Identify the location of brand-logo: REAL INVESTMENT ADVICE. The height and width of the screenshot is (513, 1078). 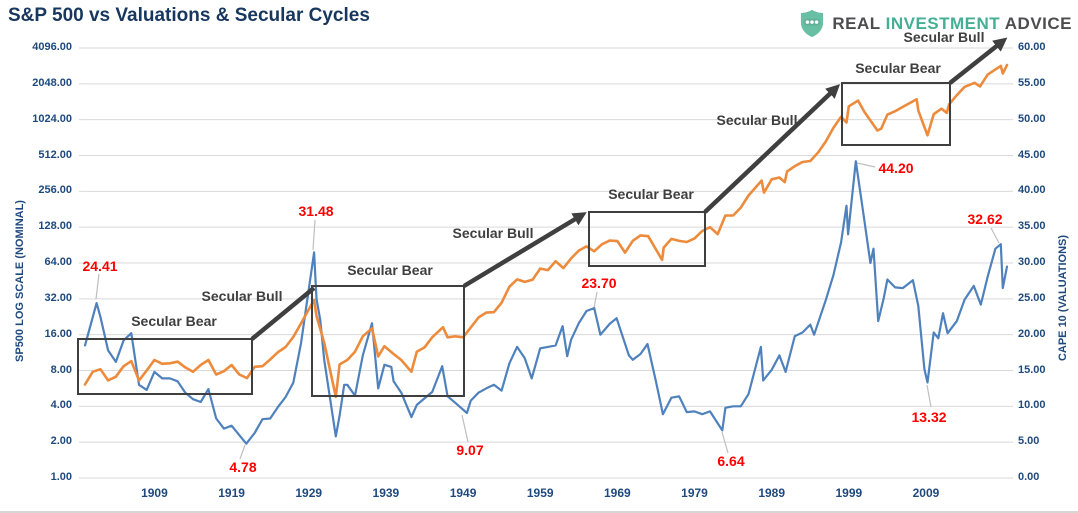
(935, 23).